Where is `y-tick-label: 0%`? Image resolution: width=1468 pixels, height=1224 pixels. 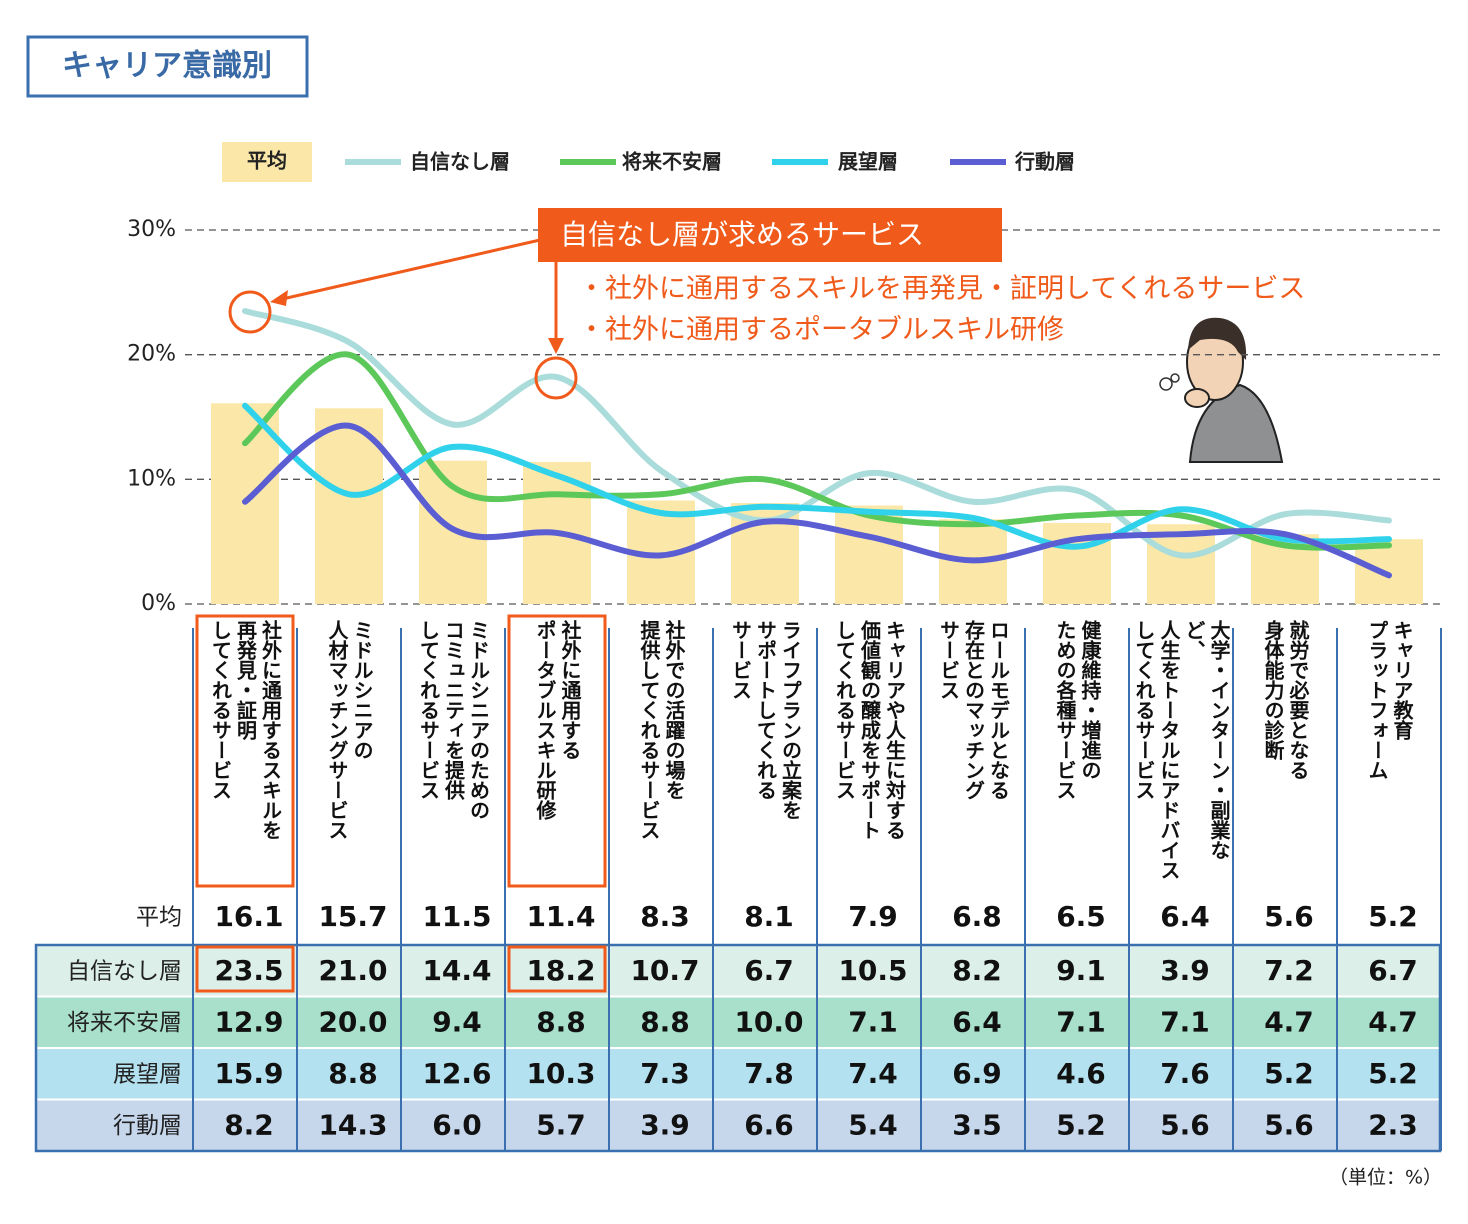
y-tick-label: 0% is located at coordinates (158, 603).